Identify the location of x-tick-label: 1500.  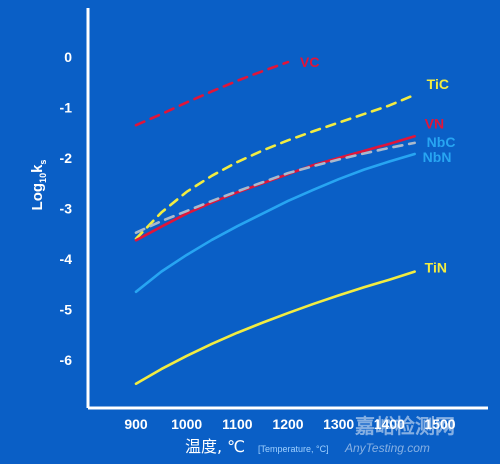
(439, 424).